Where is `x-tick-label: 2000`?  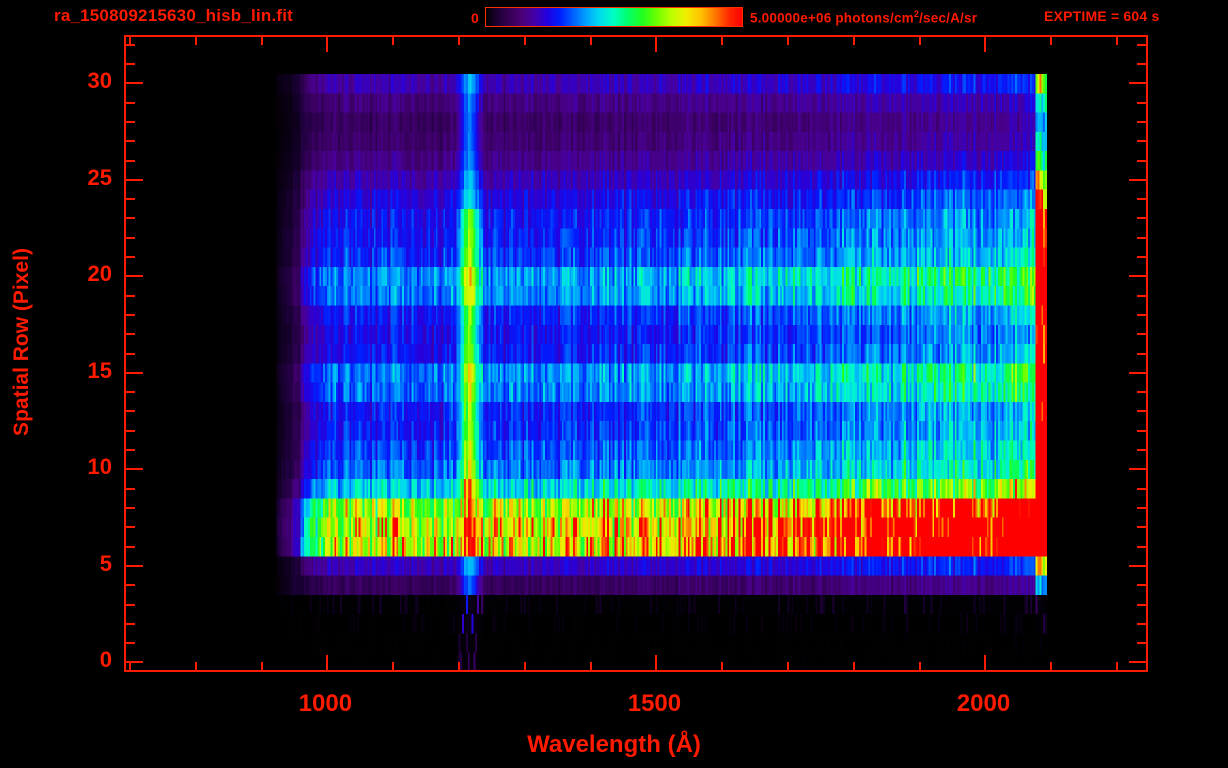
x-tick-label: 2000 is located at coordinates (983, 703).